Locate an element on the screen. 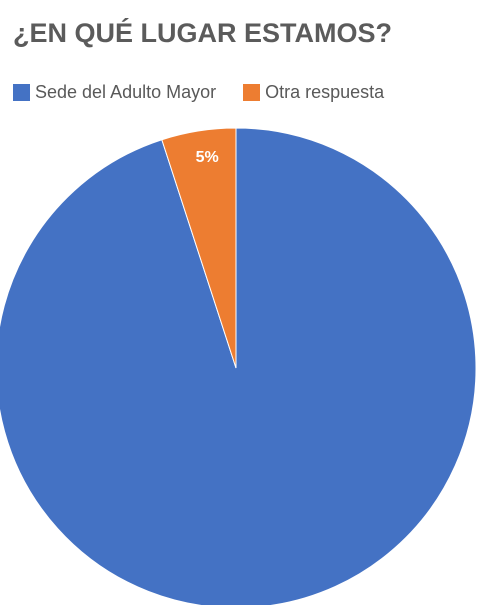 The width and height of the screenshot is (493, 605). legend-label-sede: Sede del Adulto Mayor is located at coordinates (126, 92).